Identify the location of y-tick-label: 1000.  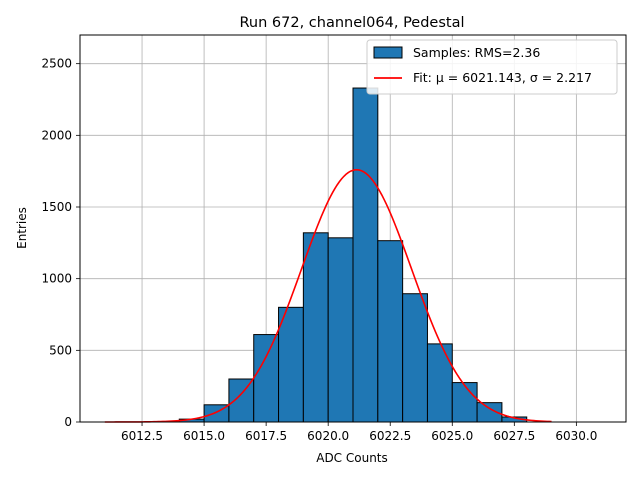
(56, 279).